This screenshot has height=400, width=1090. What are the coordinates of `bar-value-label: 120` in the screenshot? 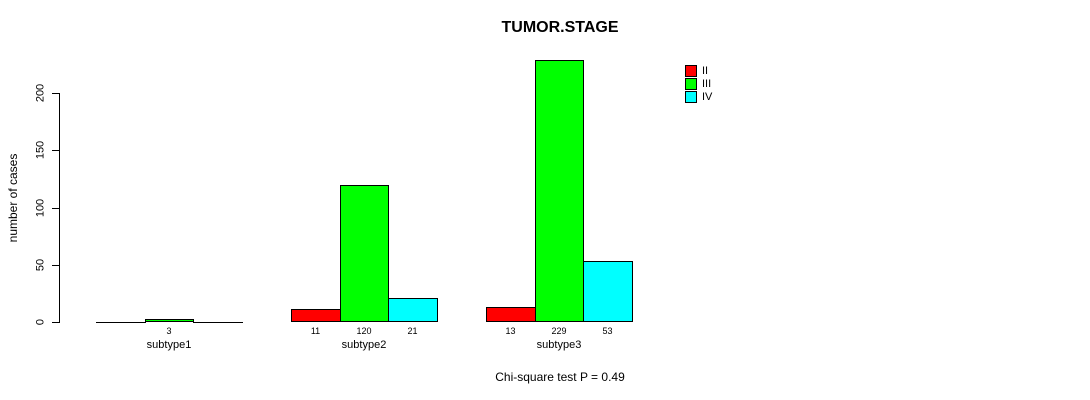 It's located at (364, 331).